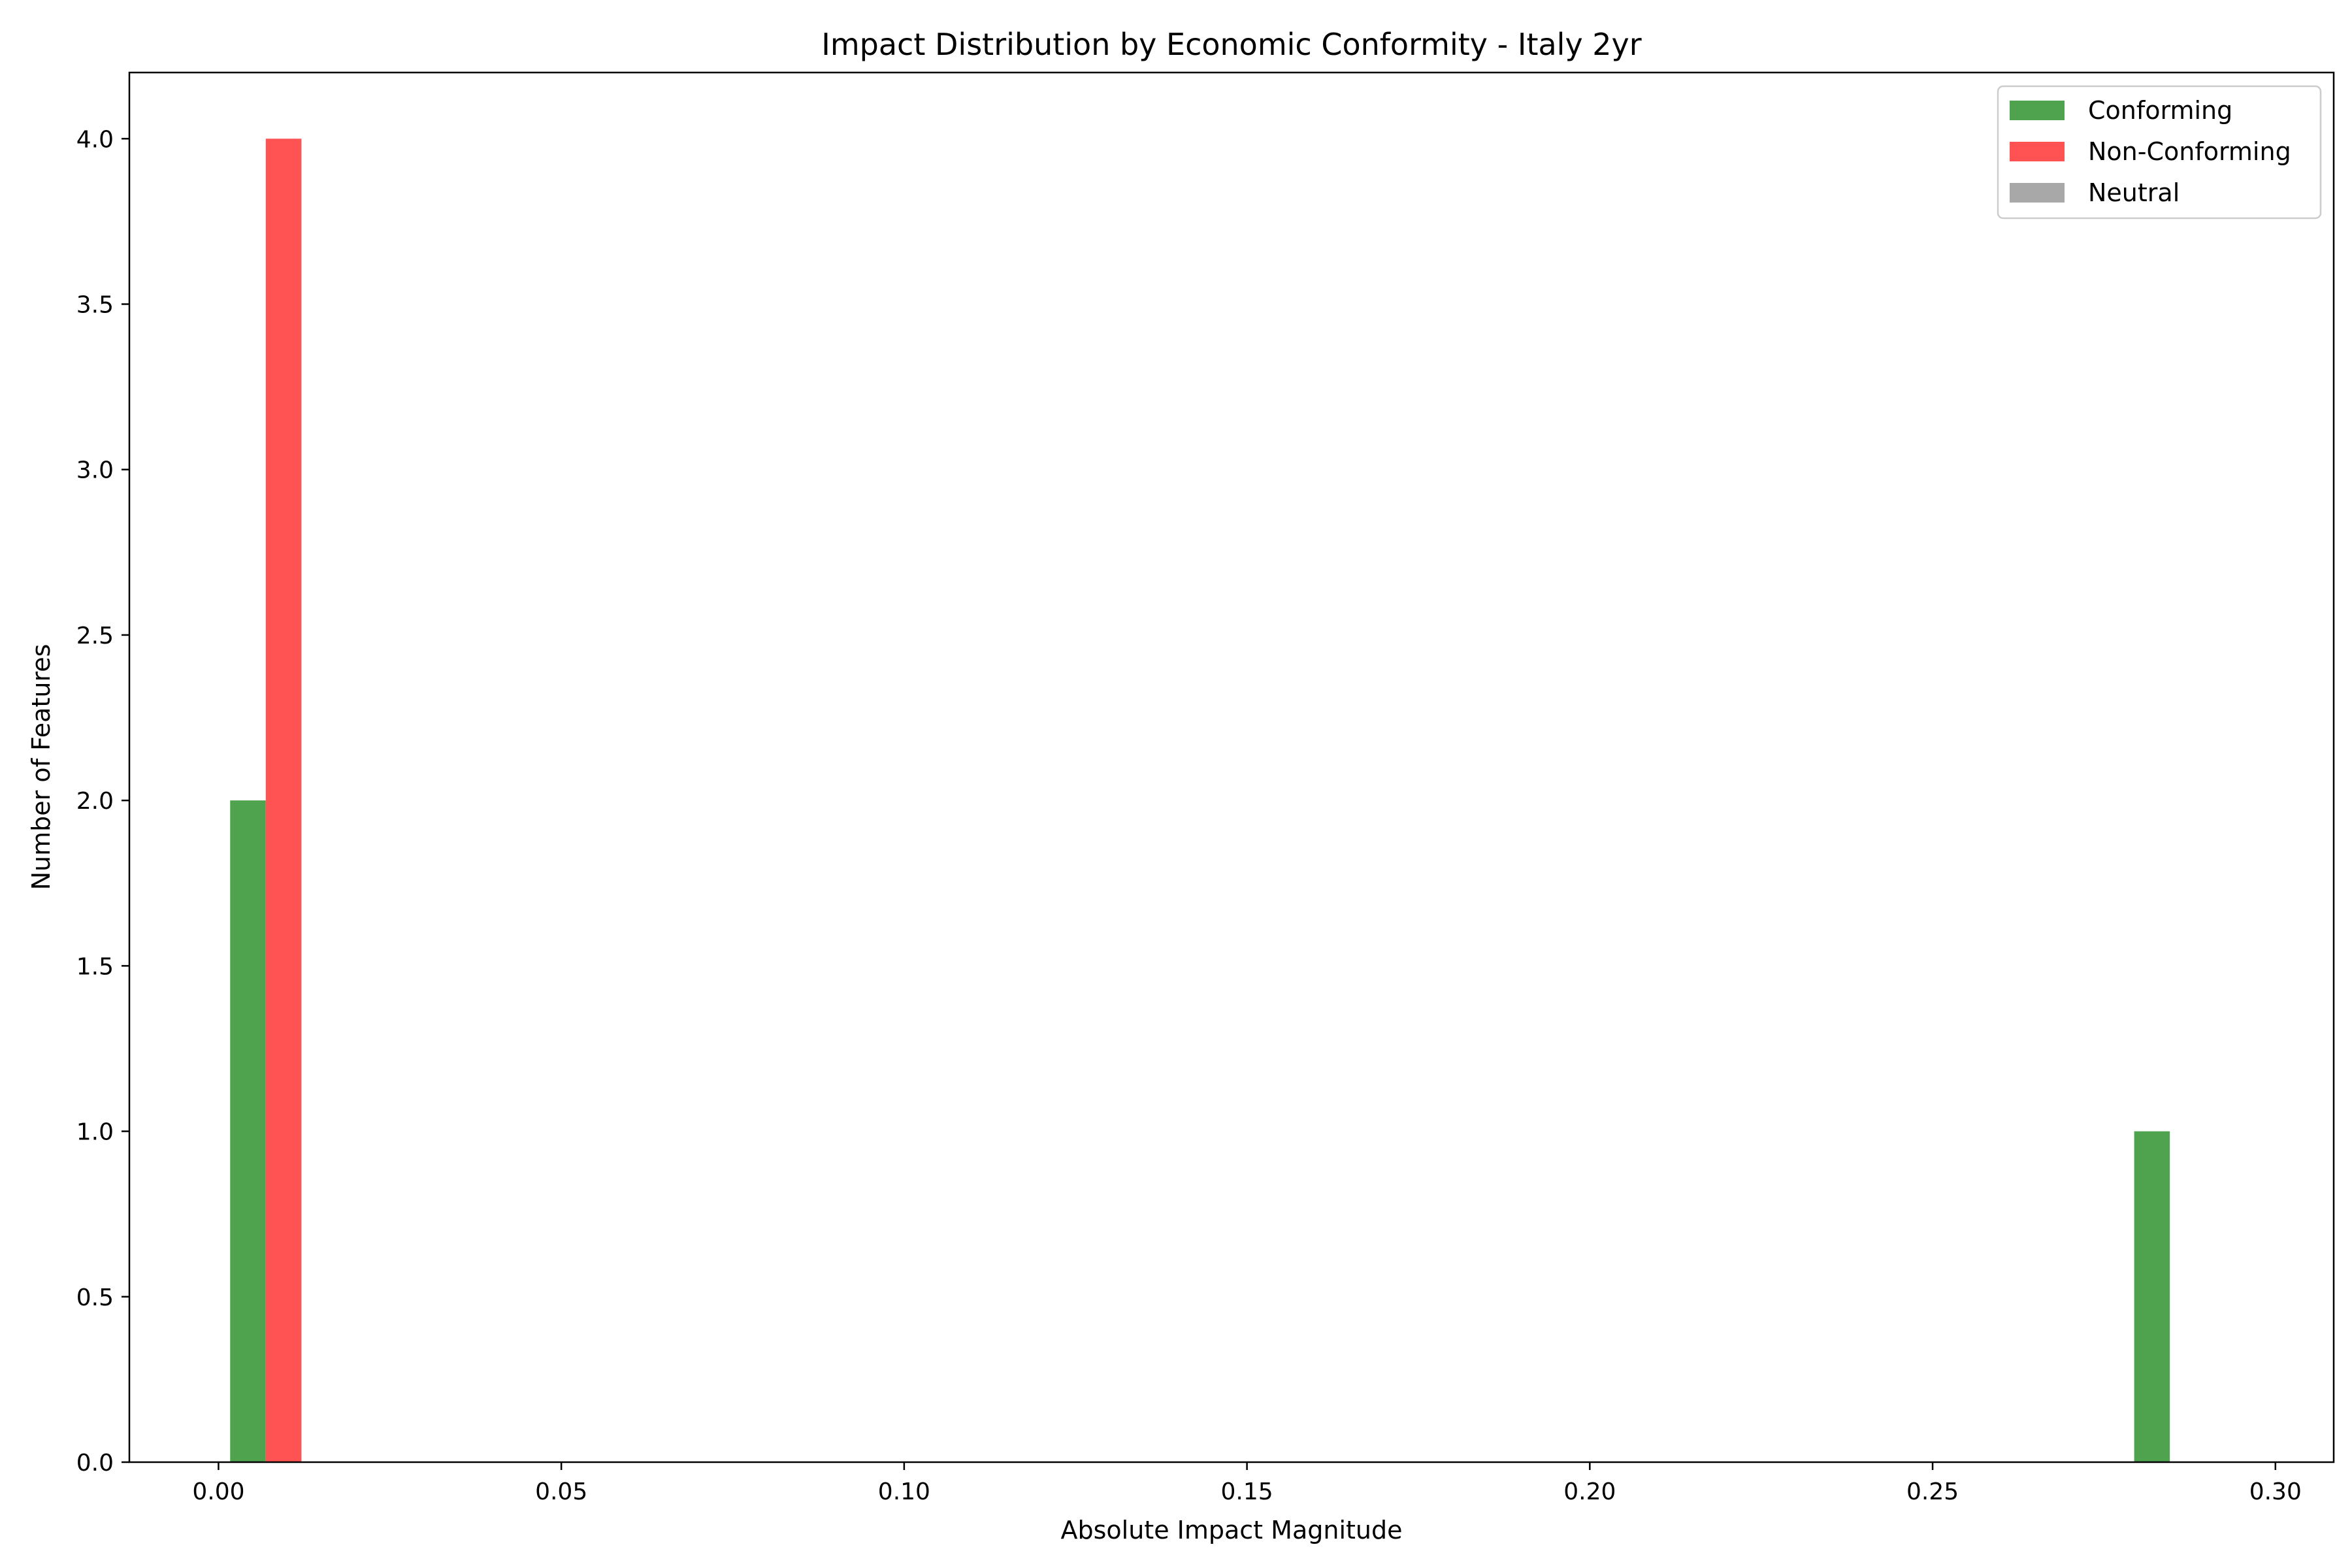 Image resolution: width=2352 pixels, height=1568 pixels. I want to click on x-tick-label: 0.05, so click(561, 1491).